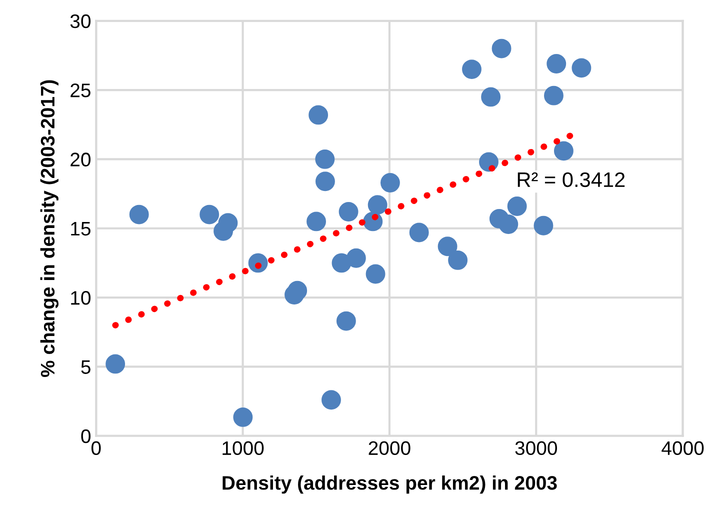 The height and width of the screenshot is (522, 712). I want to click on y-tick-label: 30, so click(80, 21).